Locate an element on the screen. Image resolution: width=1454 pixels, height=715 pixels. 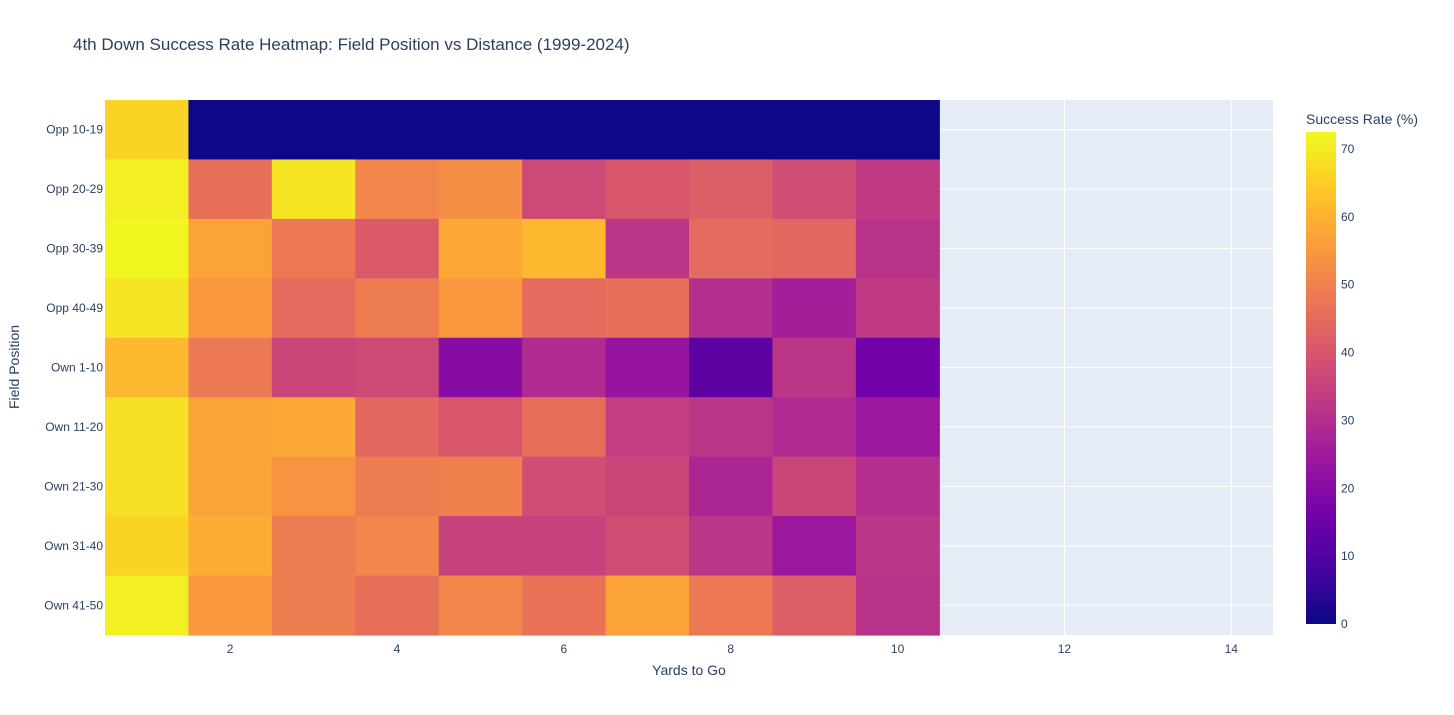
colorbar-tick-label: 60 is located at coordinates (1348, 217).